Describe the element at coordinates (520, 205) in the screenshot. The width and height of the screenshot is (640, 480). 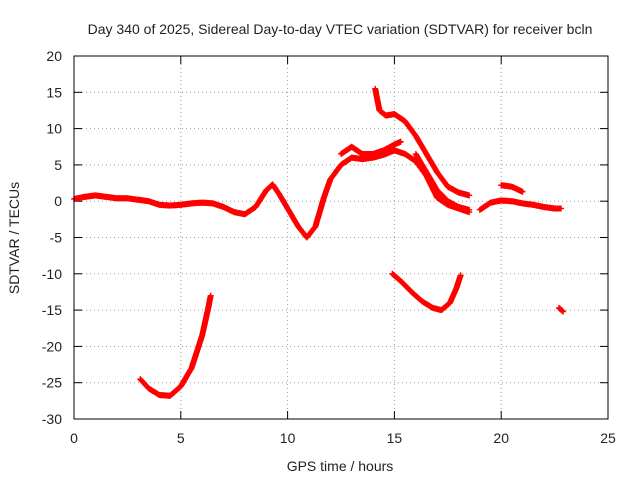
I see `track-evening` at that location.